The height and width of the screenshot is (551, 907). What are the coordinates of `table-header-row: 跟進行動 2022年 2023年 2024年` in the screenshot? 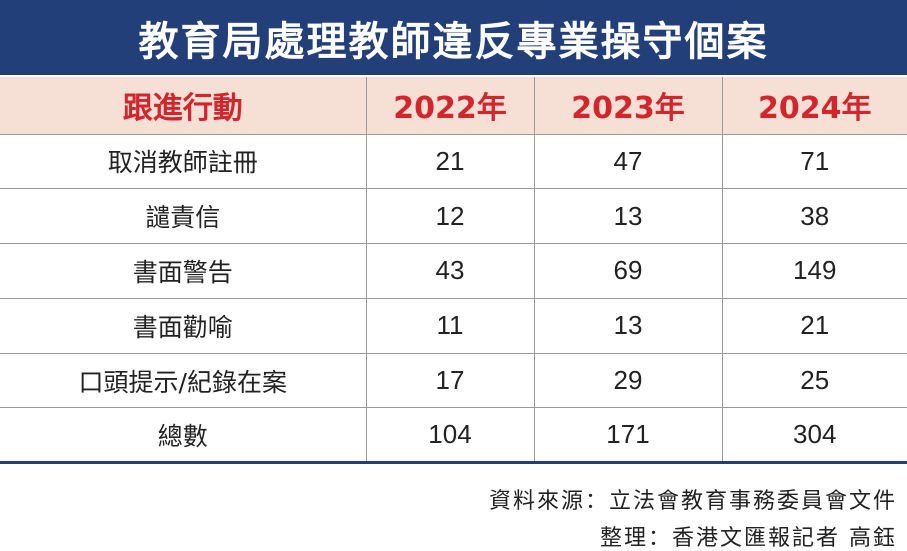 It's located at (453, 105).